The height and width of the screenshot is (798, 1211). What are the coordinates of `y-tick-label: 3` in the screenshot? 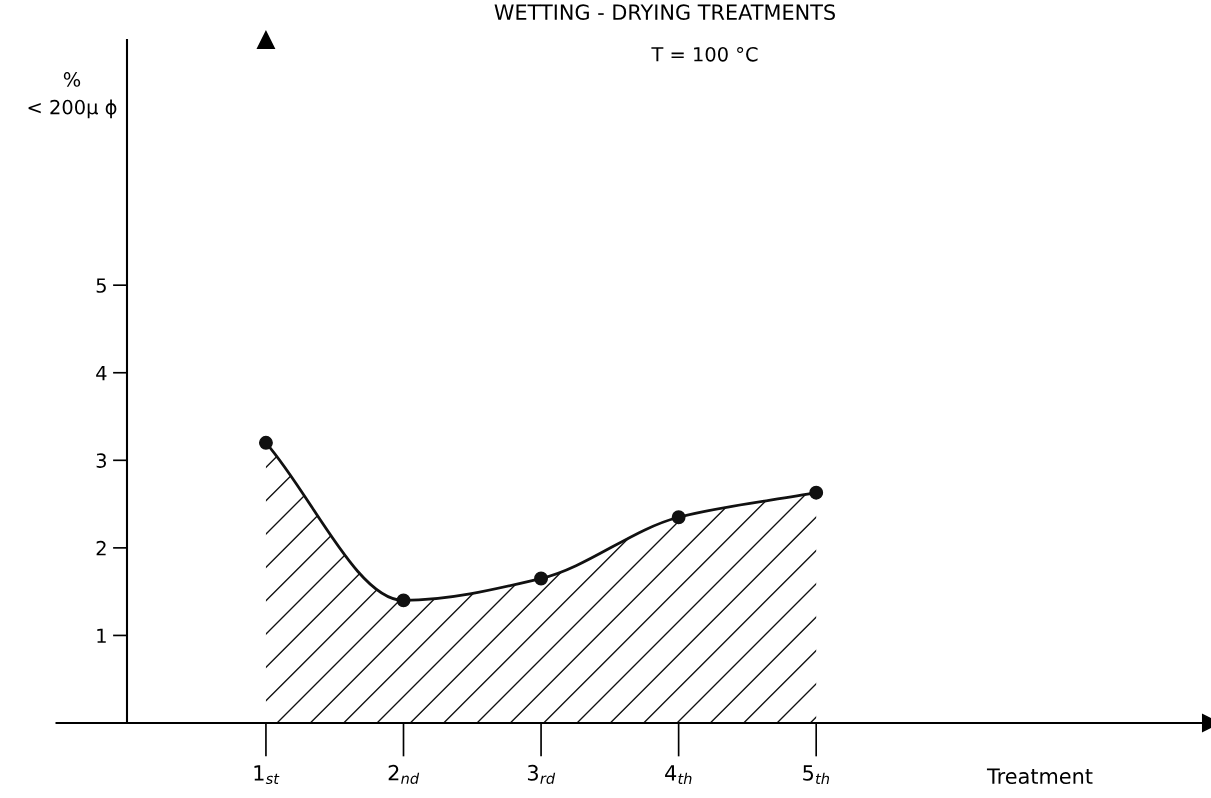 It's located at (101, 460).